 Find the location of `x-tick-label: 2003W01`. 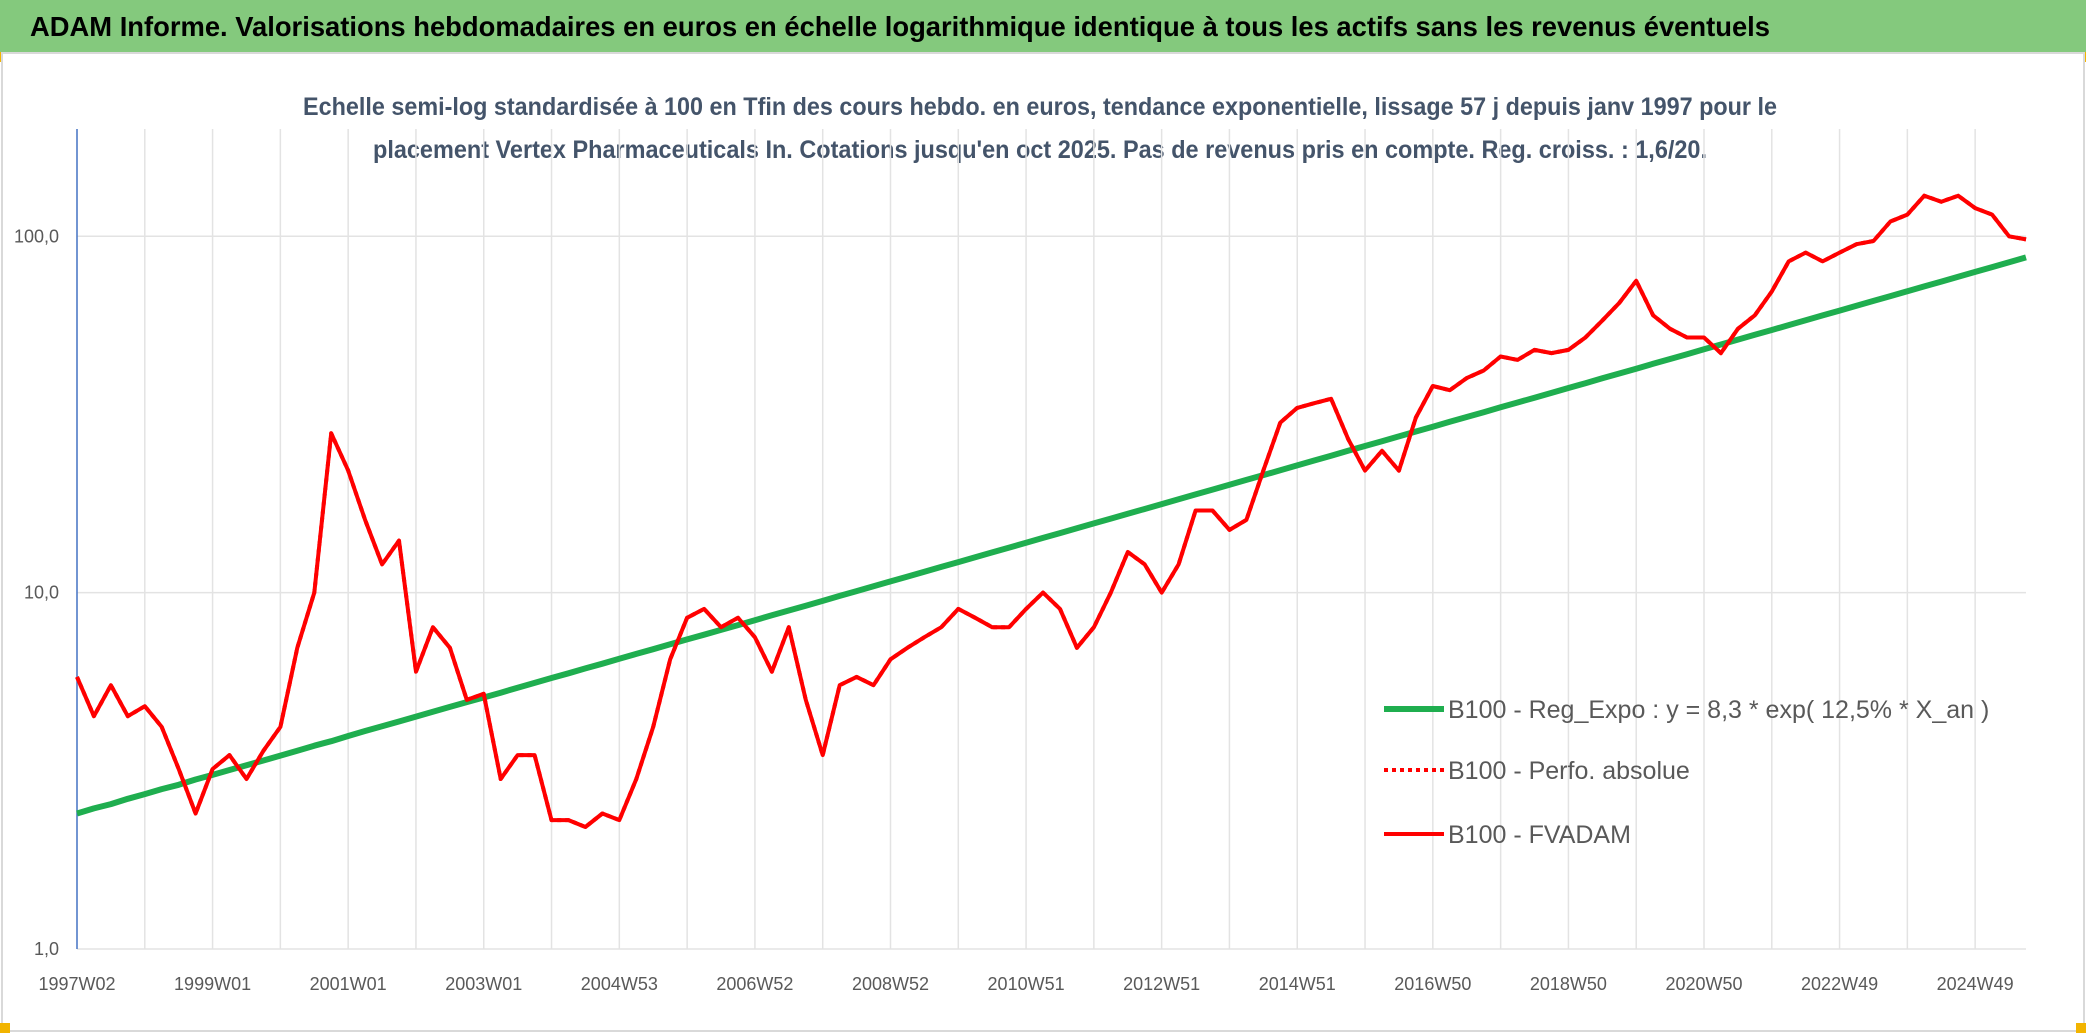

x-tick-label: 2003W01 is located at coordinates (483, 984).